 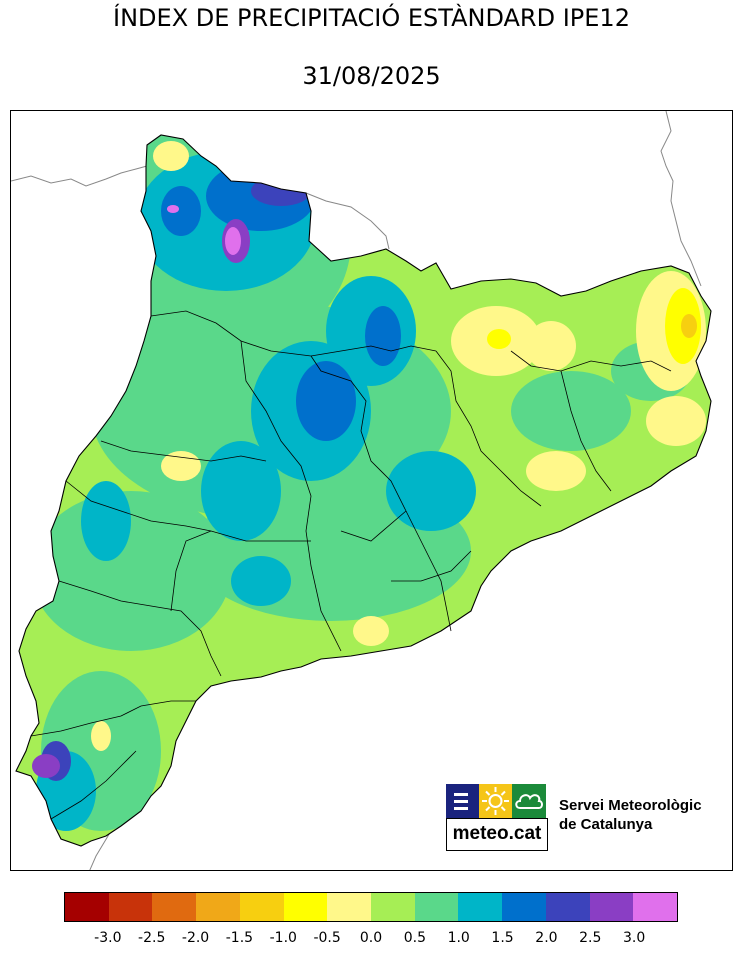 What do you see at coordinates (152, 938) in the screenshot?
I see `colorbar-tick-label: -2.5` at bounding box center [152, 938].